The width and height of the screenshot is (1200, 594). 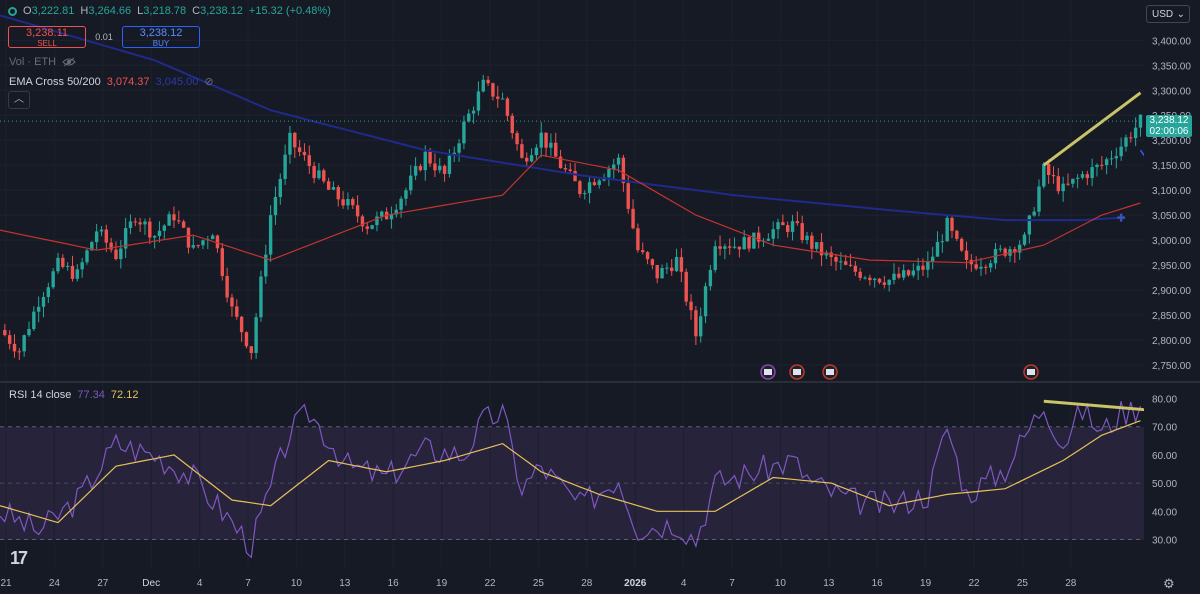 I want to click on price-tick-label: 3,400.00, so click(x=1171, y=41).